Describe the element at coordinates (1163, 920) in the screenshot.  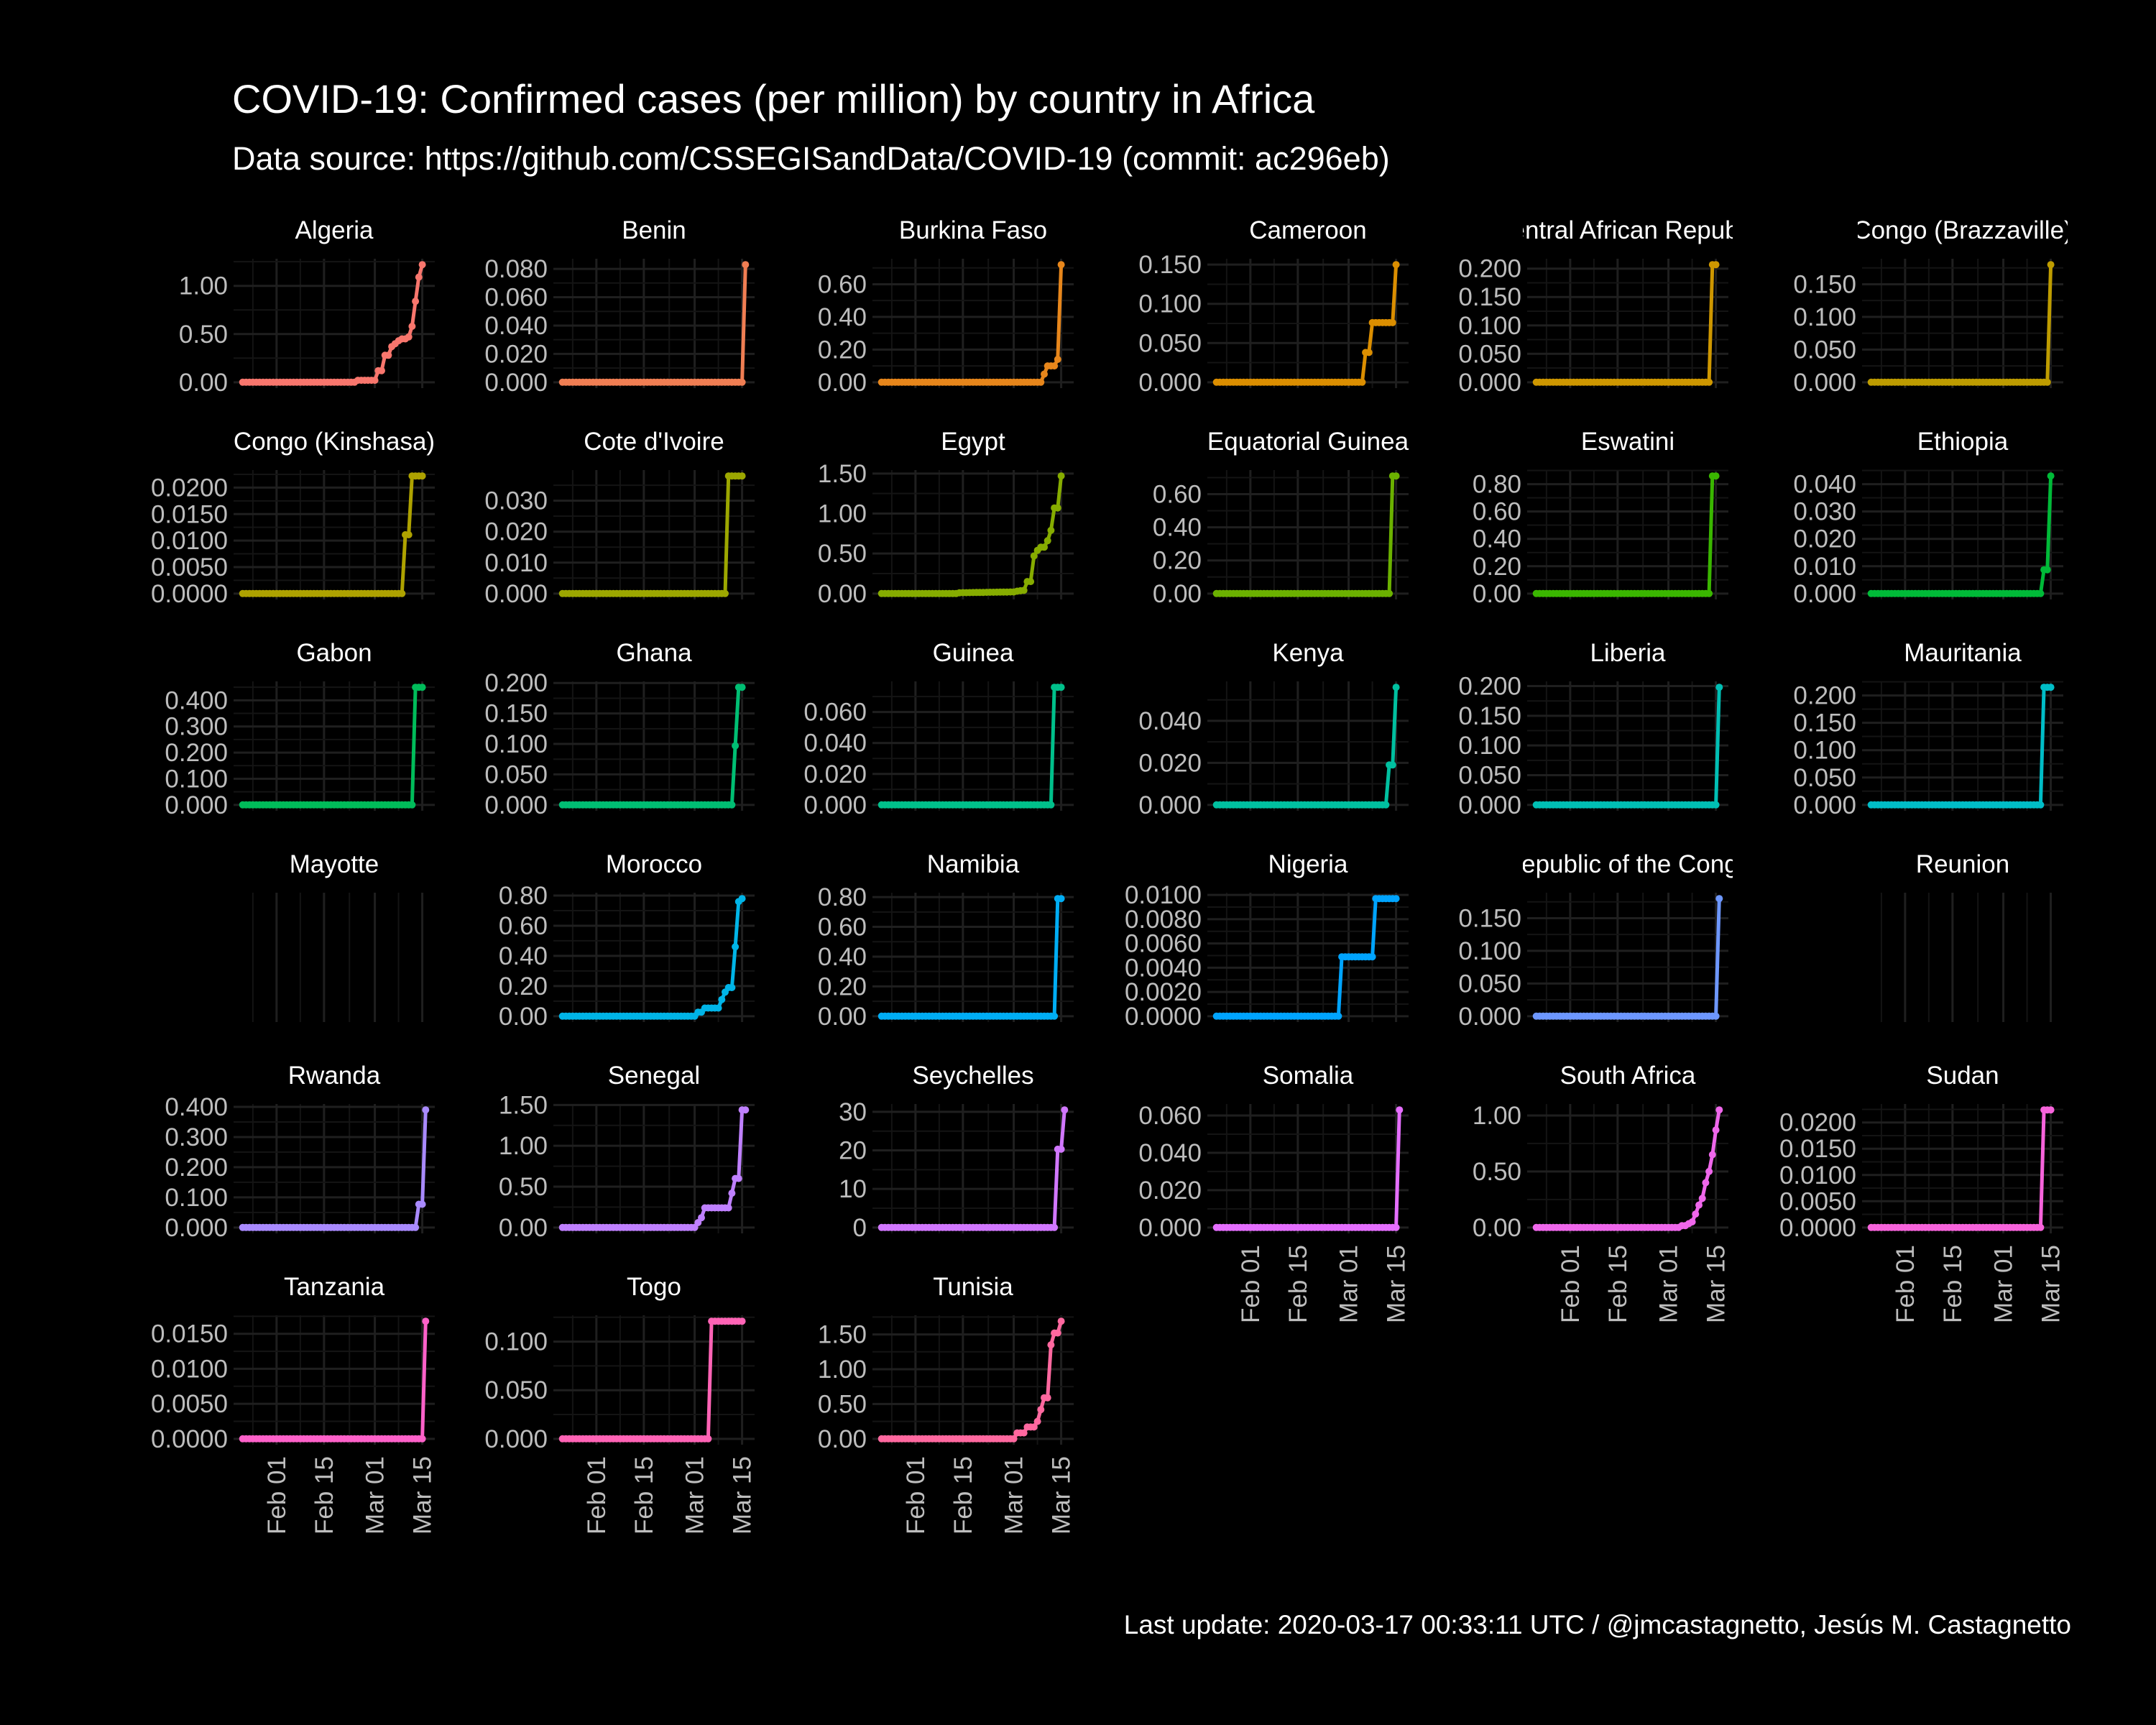
I see `y-tick-label: 0.0080` at that location.